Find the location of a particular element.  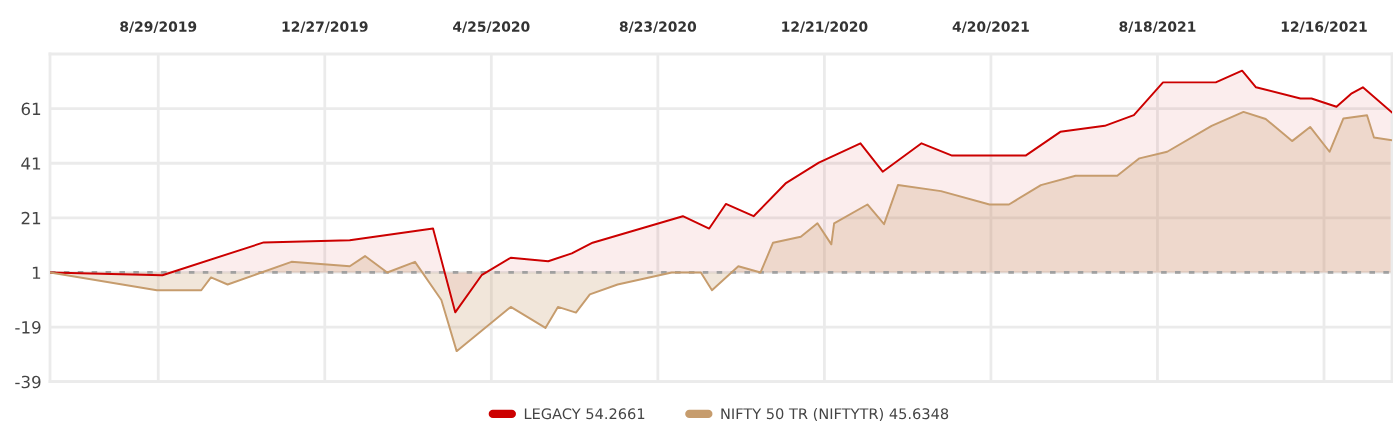

y-tick-label: 21 is located at coordinates (31, 218).